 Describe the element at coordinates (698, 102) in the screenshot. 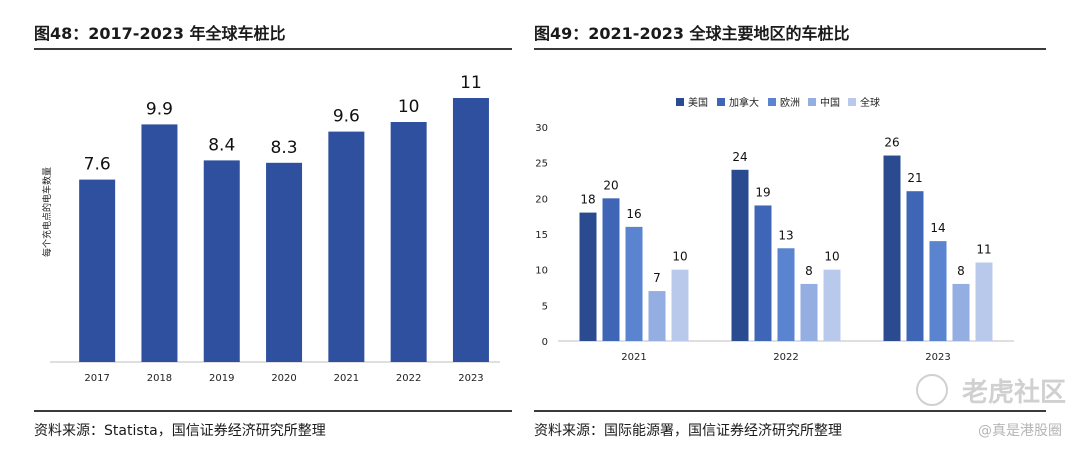

I see `legend-label-0: 美国` at that location.